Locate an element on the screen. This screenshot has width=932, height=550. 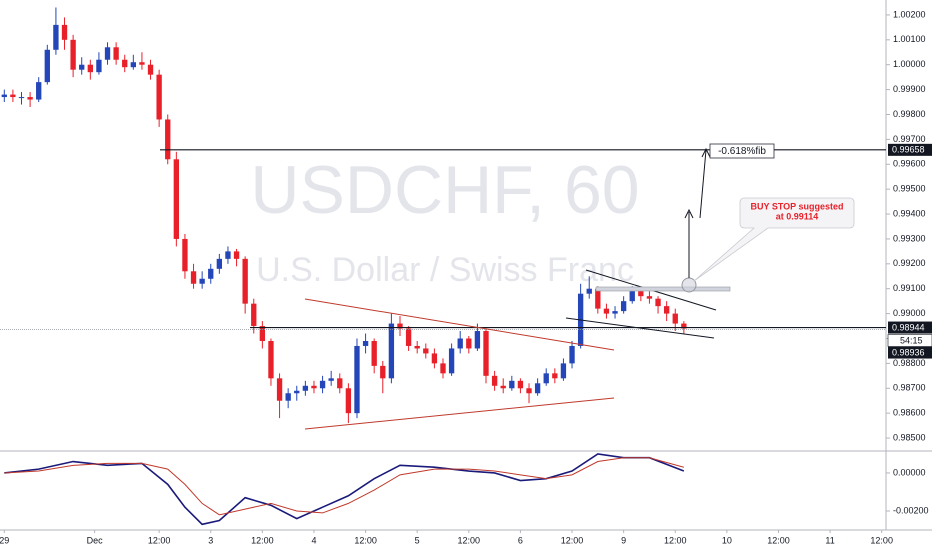
countdown: 54:15 is located at coordinates (911, 340).